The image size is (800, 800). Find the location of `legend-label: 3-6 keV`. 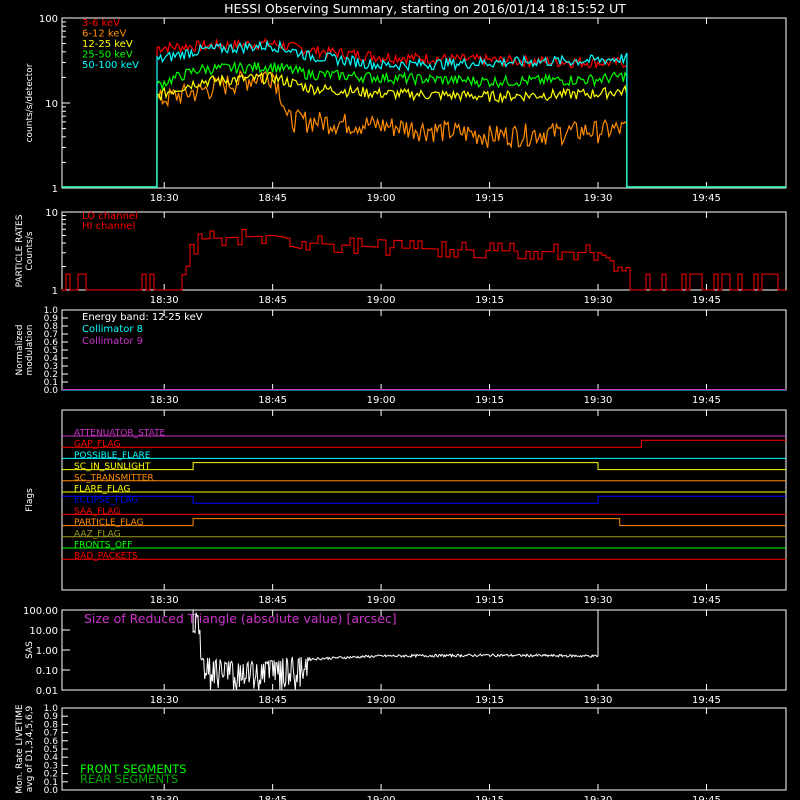

legend-label: 3-6 keV is located at coordinates (101, 23).